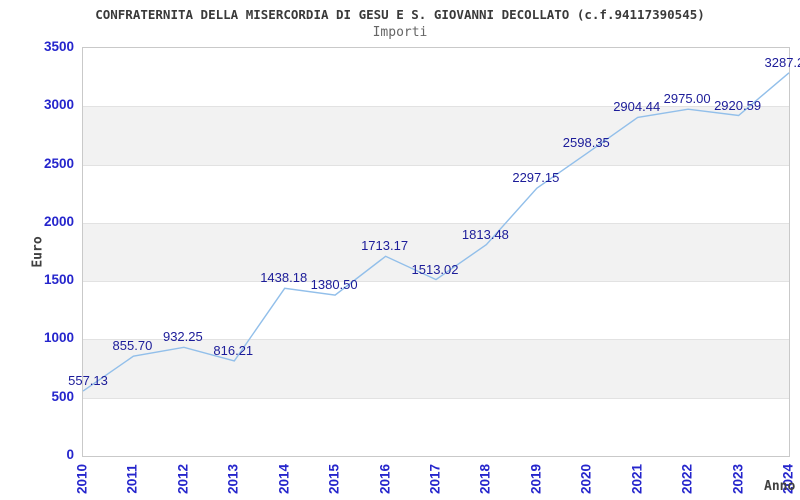 The image size is (800, 500). Describe the element at coordinates (334, 479) in the screenshot. I see `x-tick-label: 2015` at that location.